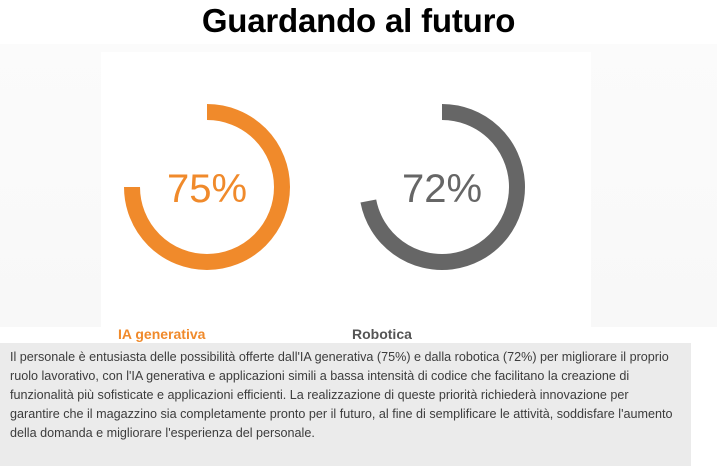 This screenshot has height=473, width=717. What do you see at coordinates (162, 334) in the screenshot?
I see `legend-label-ia-generativa: IA generativa` at bounding box center [162, 334].